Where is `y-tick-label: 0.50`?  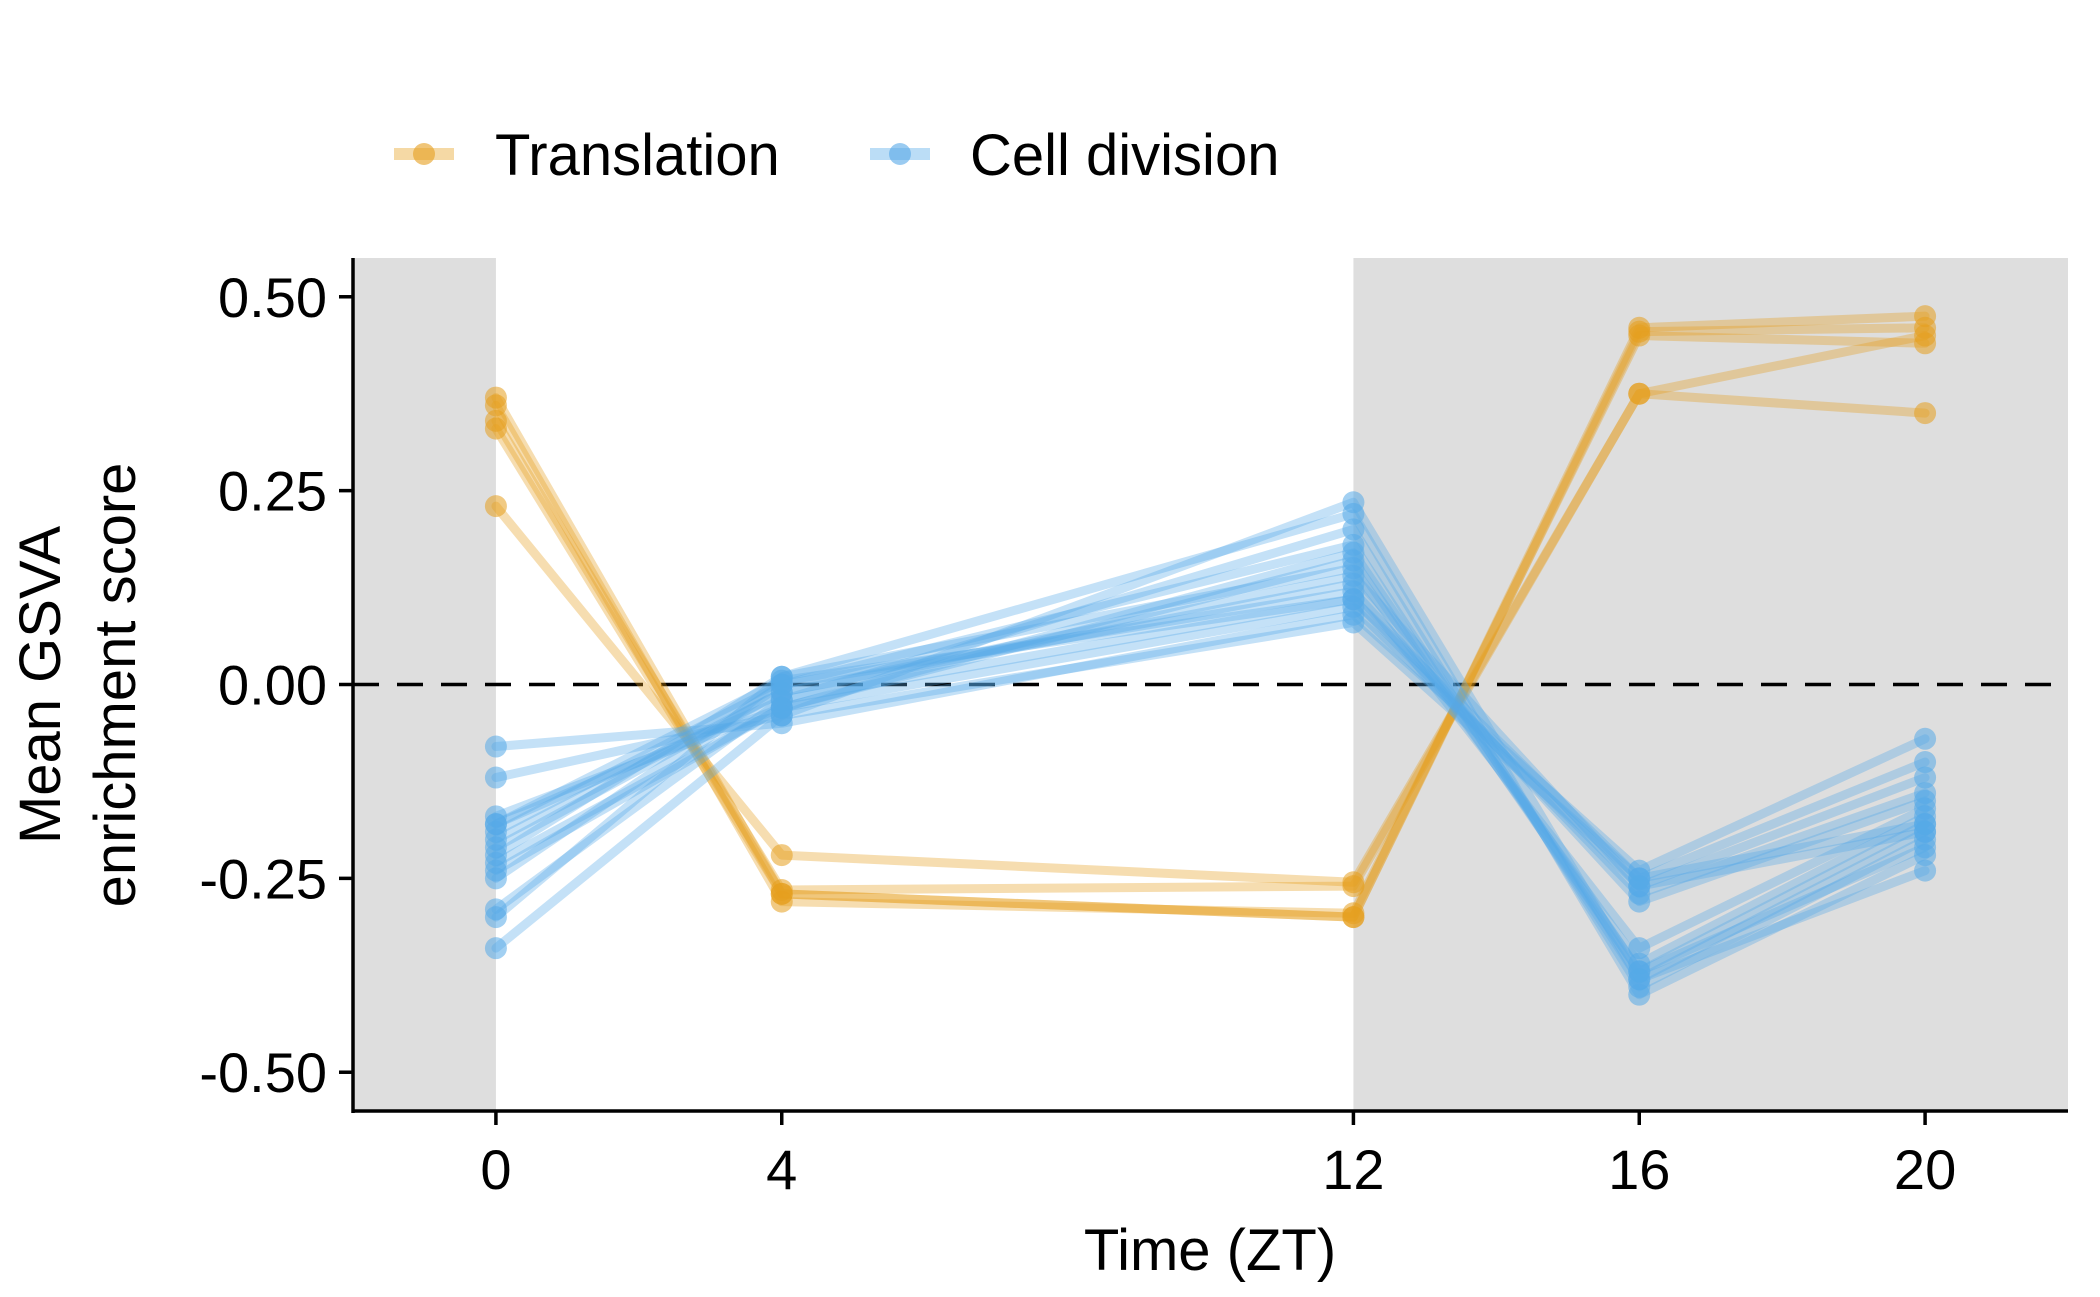 y-tick-label: 0.50 is located at coordinates (272, 297).